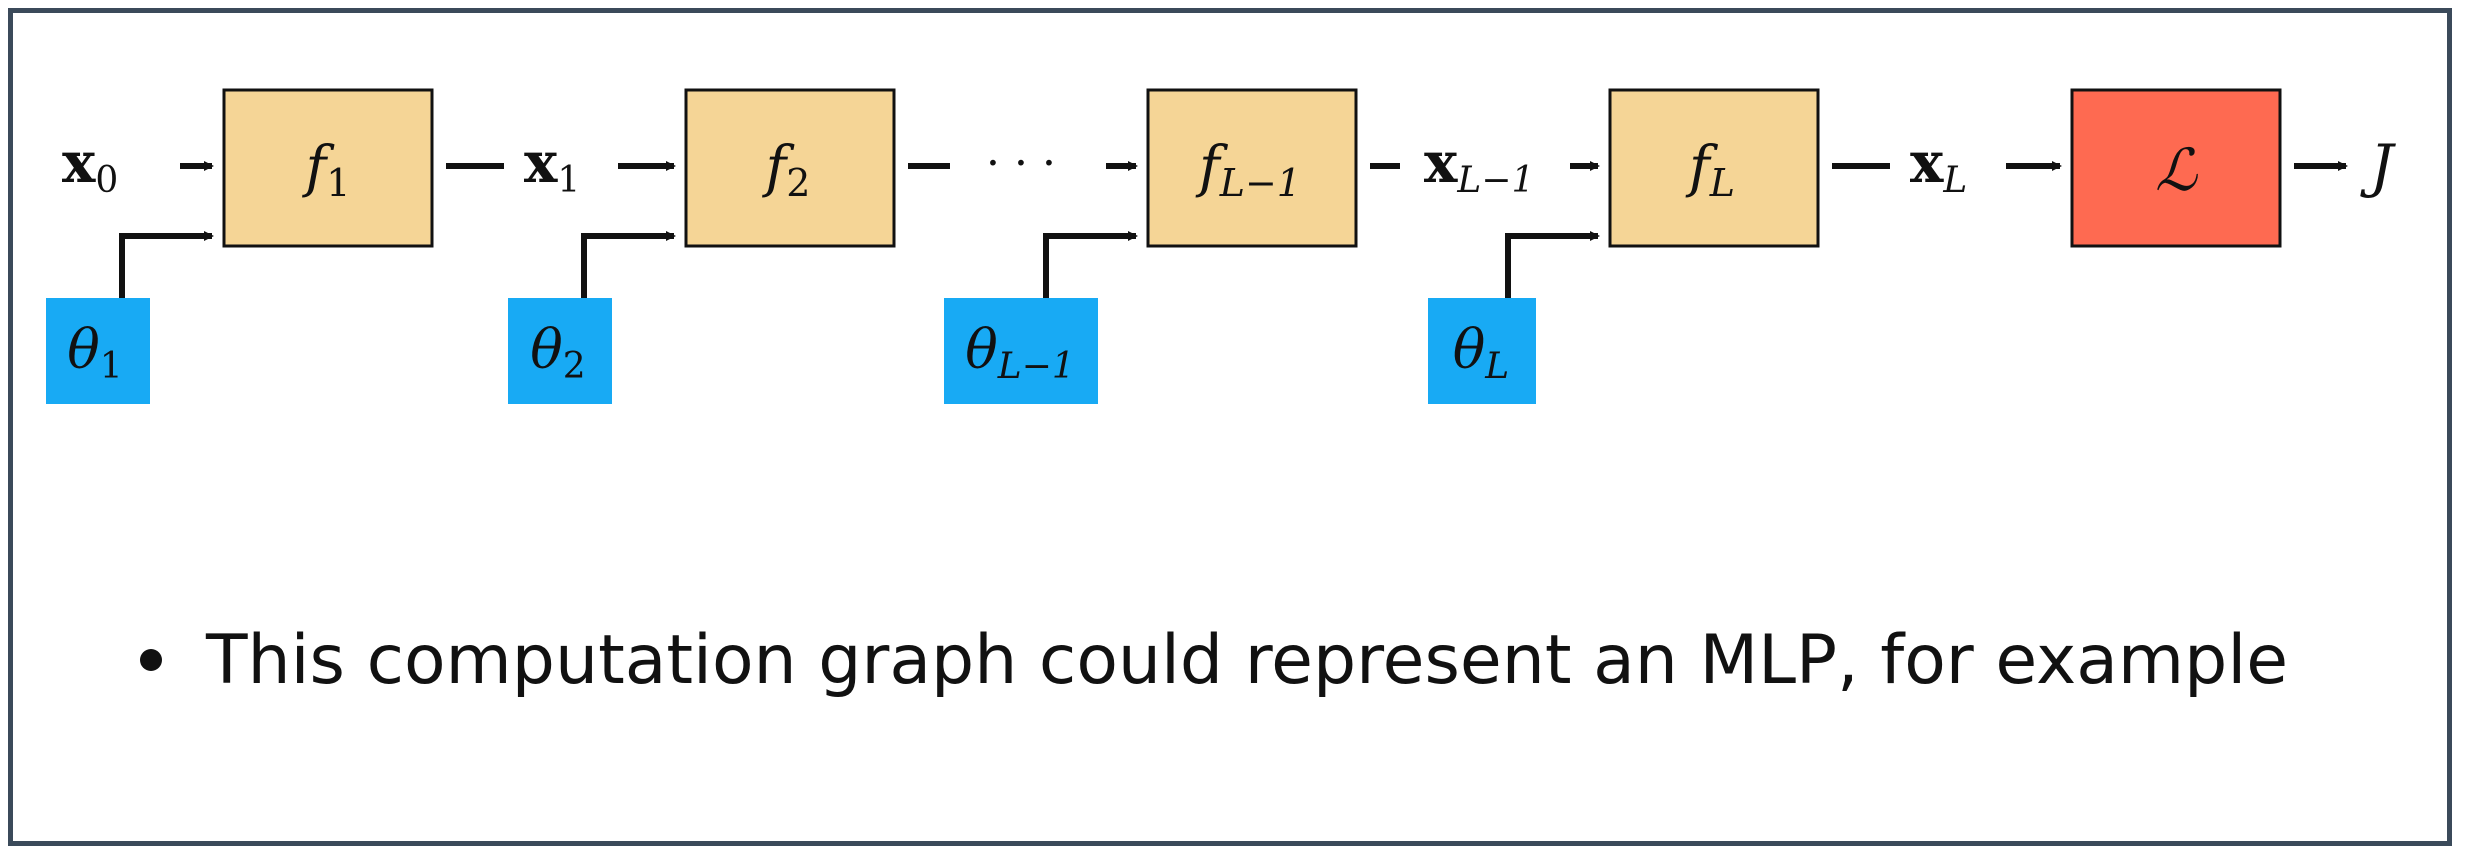 The height and width of the screenshot is (860, 2466). Describe the element at coordinates (94, 352) in the screenshot. I see `param-label-theta1: θ1` at that location.